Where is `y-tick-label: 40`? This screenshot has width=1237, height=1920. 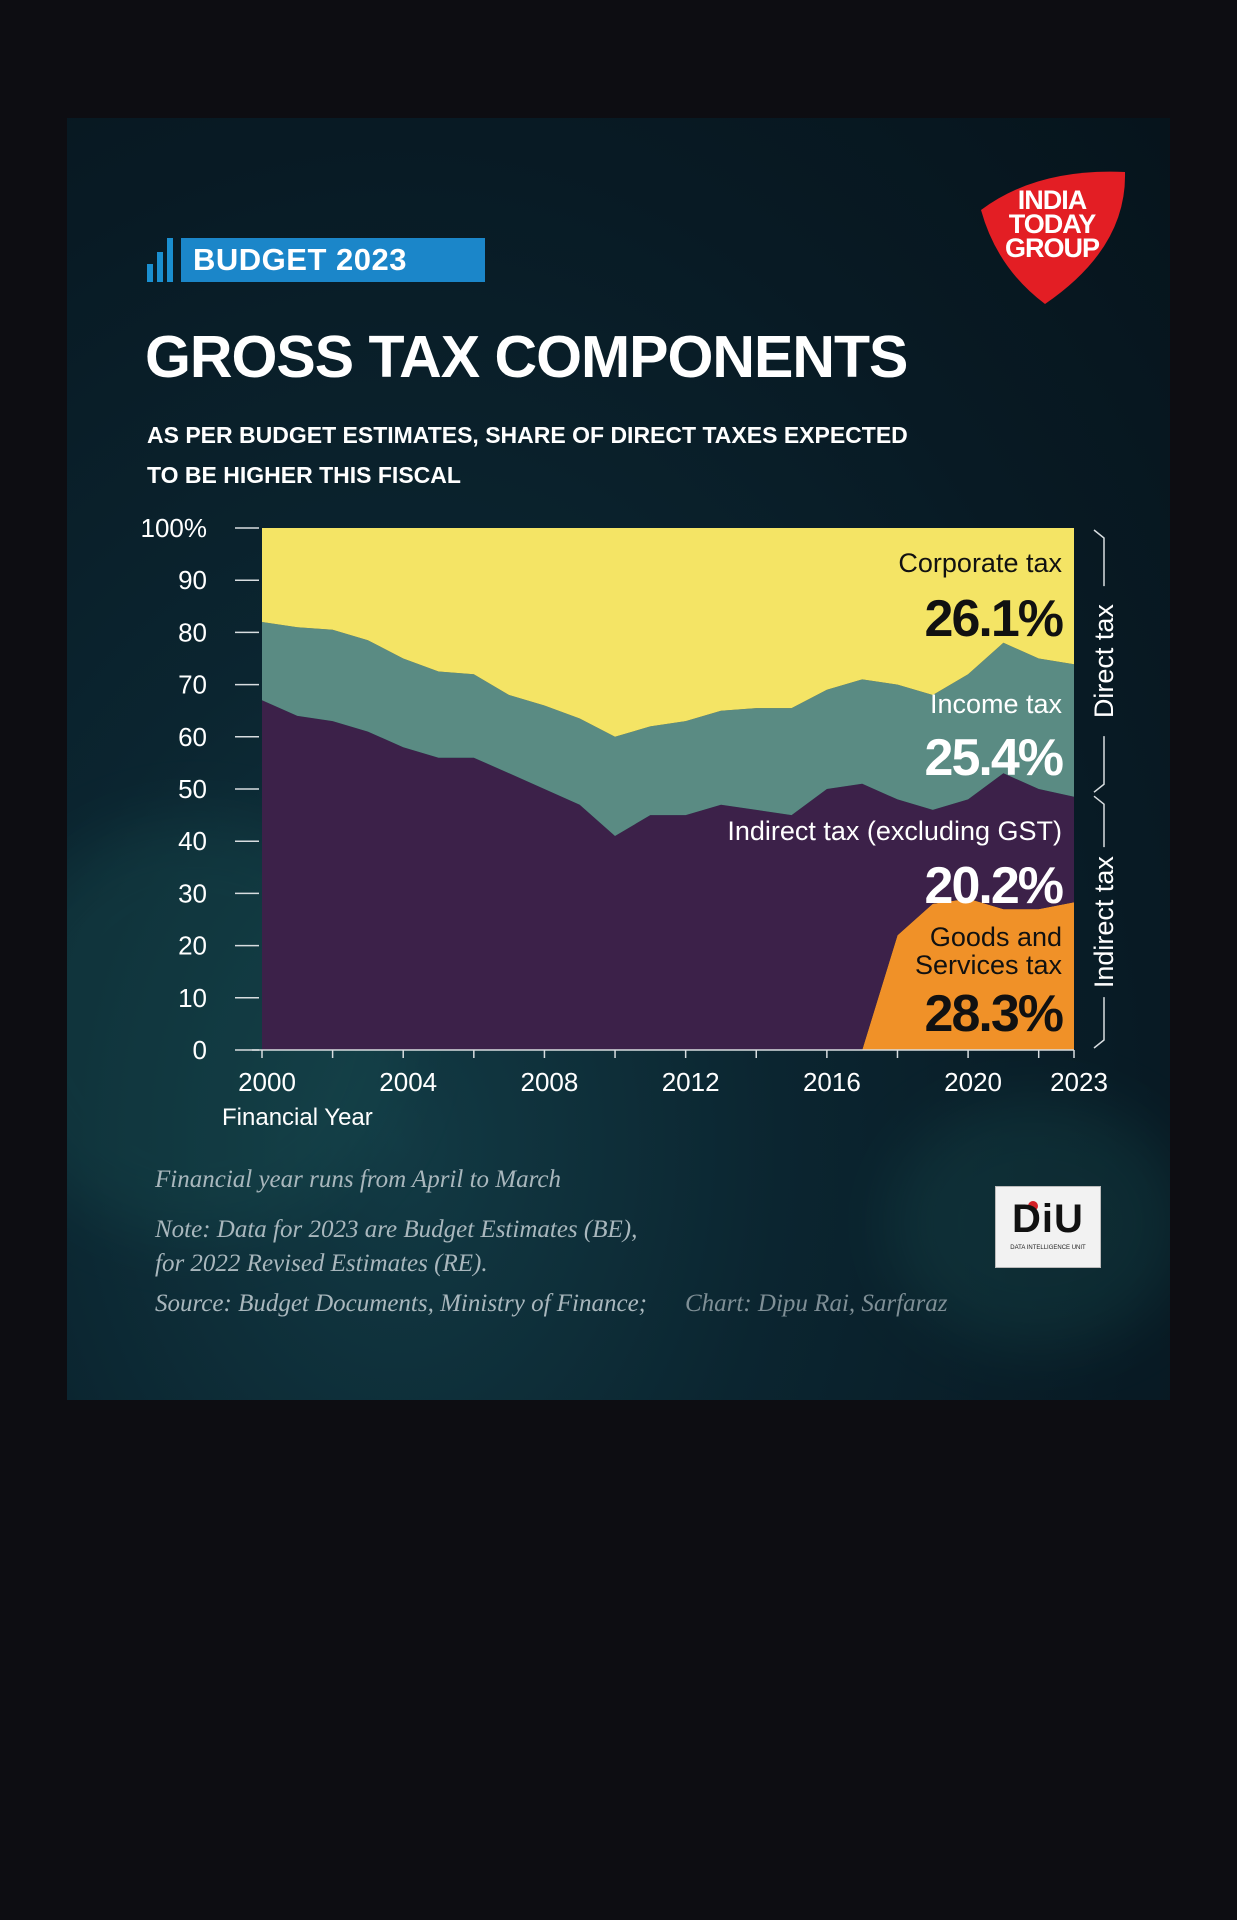 y-tick-label: 40 is located at coordinates (192, 841).